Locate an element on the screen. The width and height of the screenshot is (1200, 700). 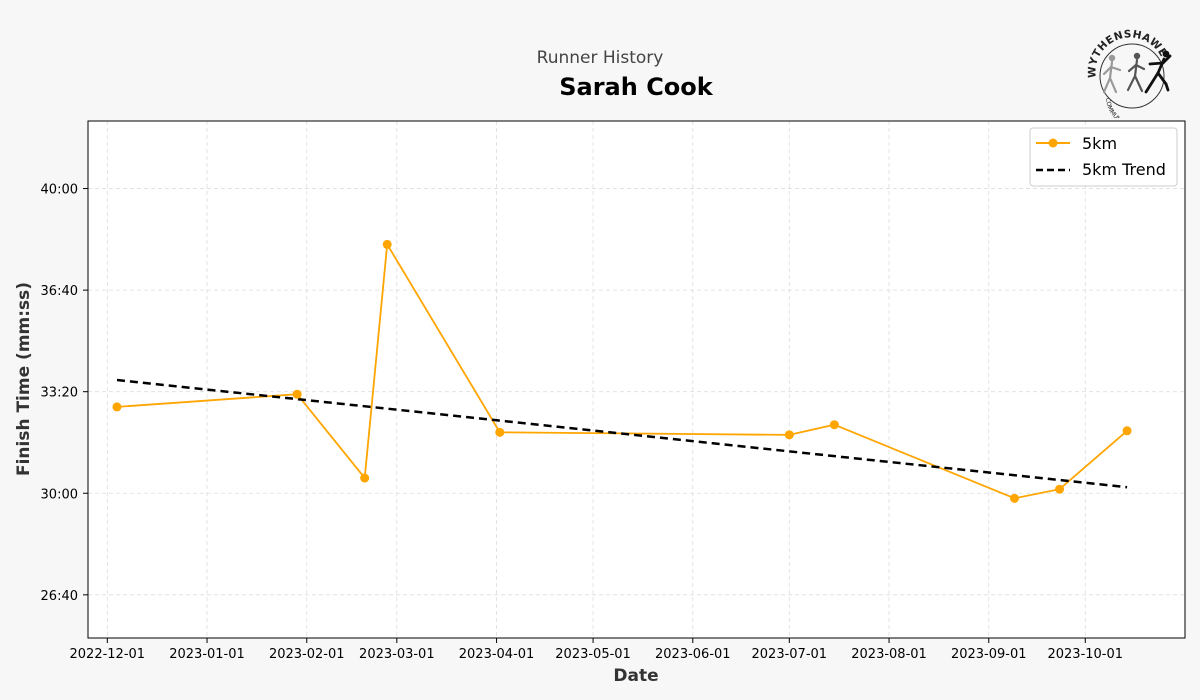
y-tick-label: 33:20 is located at coordinates (59, 393).